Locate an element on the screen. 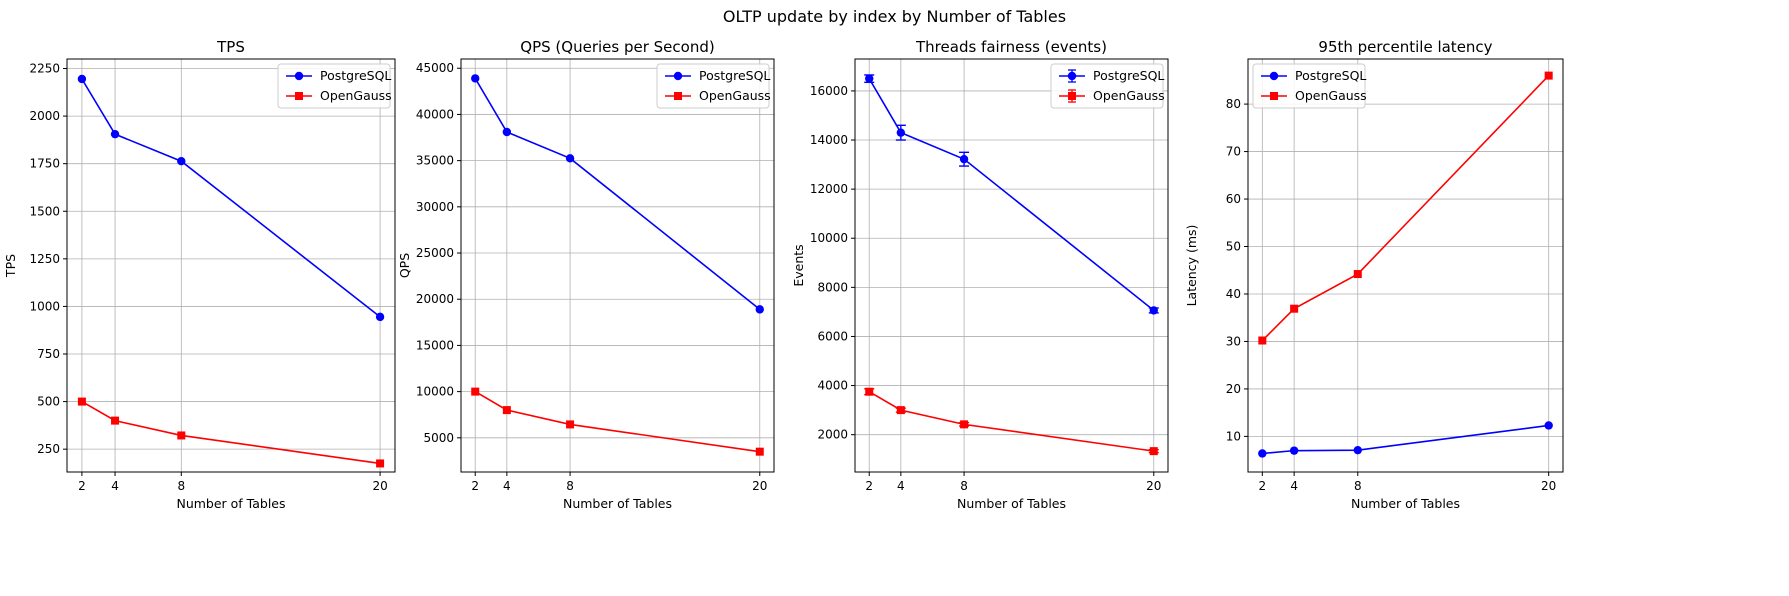 This screenshot has width=1789, height=596. x-tick-label: 2 is located at coordinates (869, 486).